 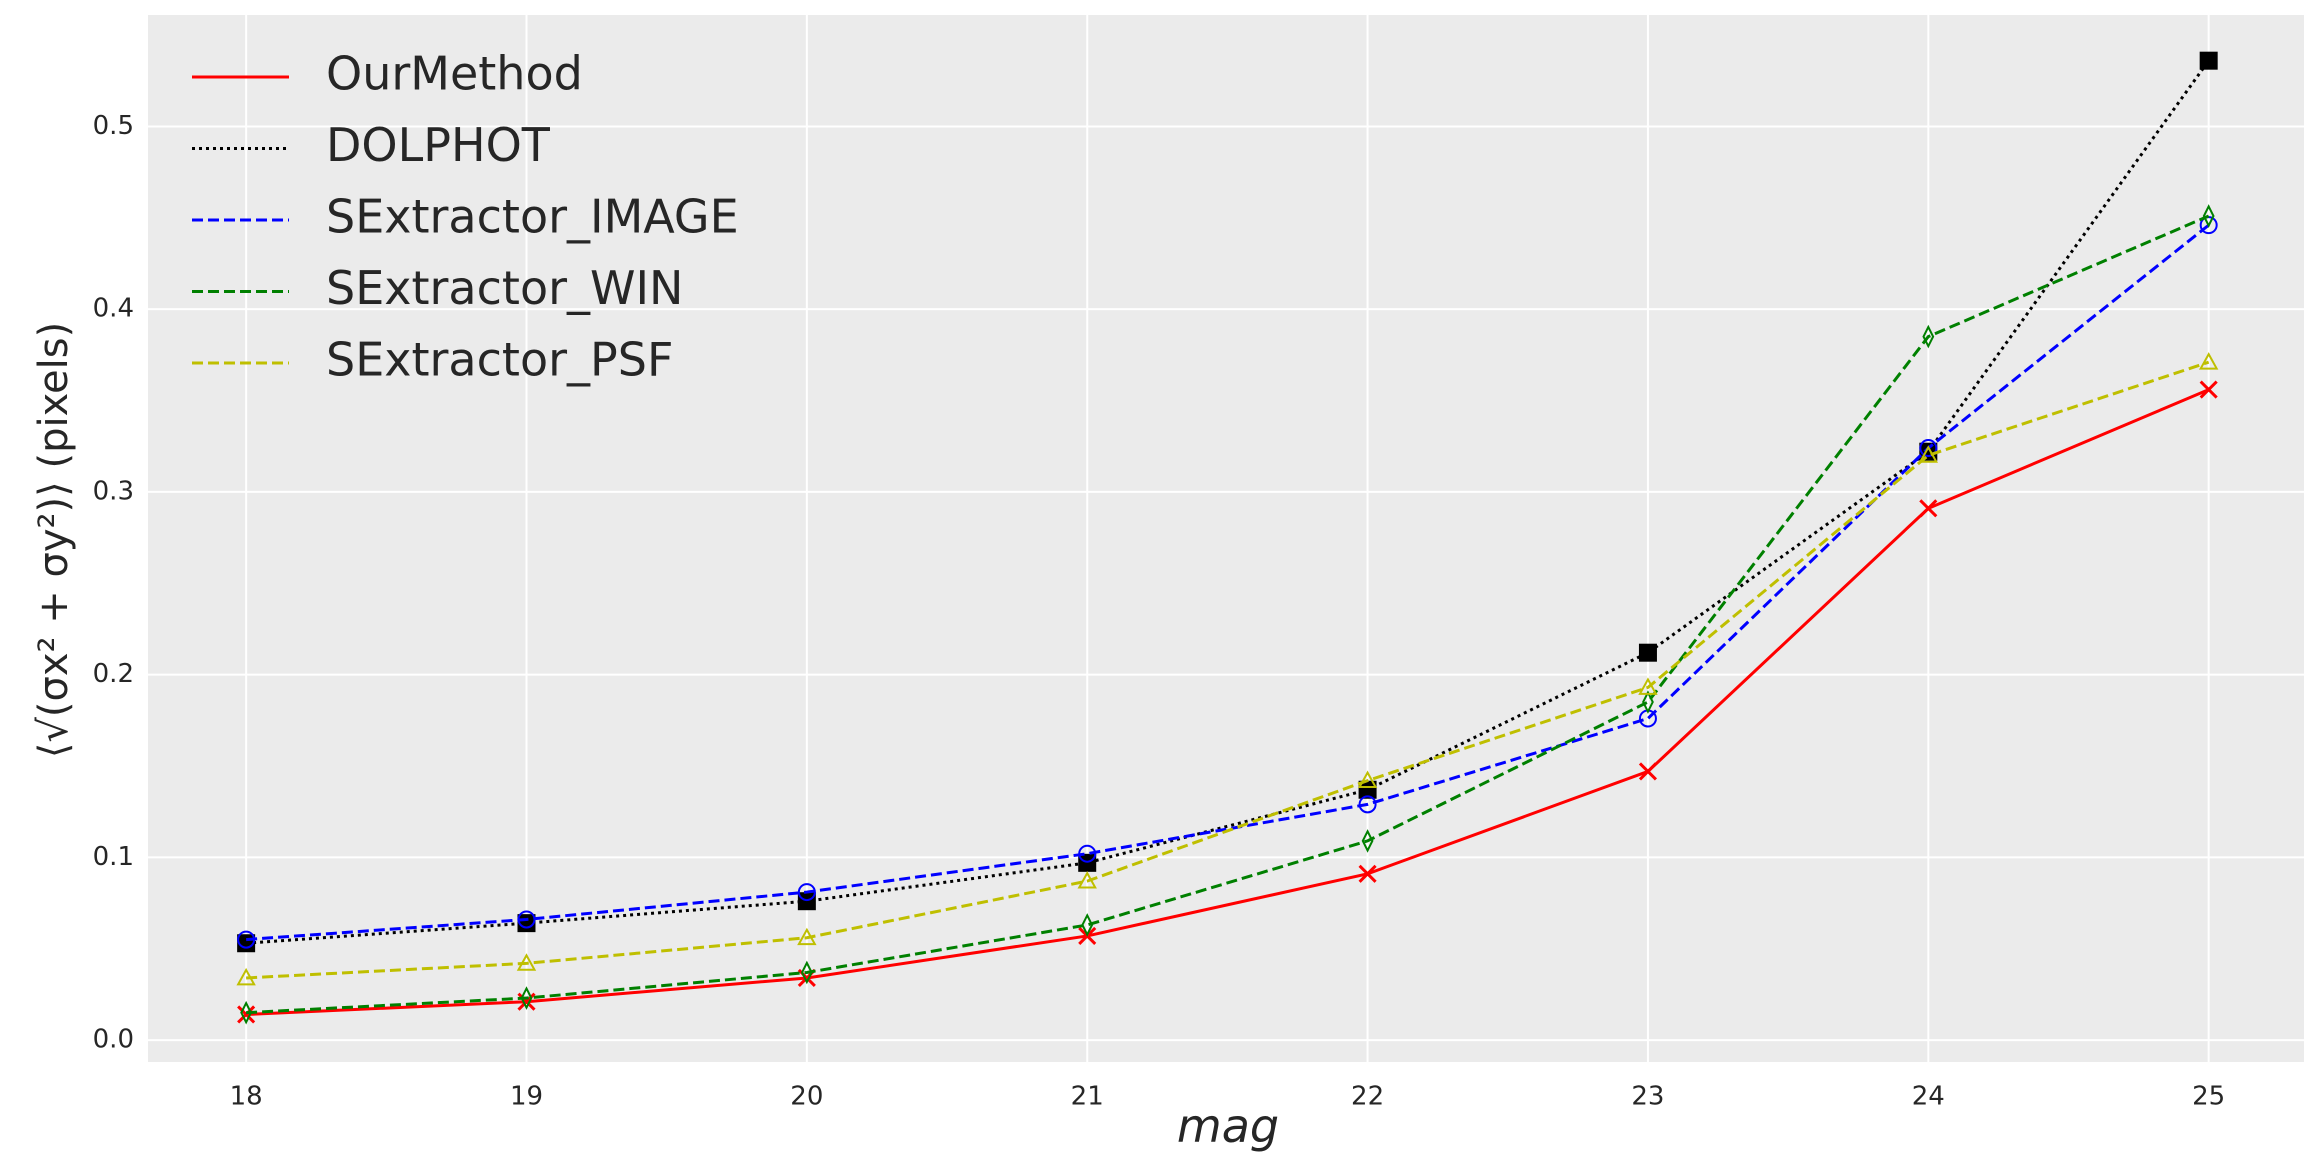 What do you see at coordinates (1087, 1096) in the screenshot?
I see `x-tick-label: 21` at bounding box center [1087, 1096].